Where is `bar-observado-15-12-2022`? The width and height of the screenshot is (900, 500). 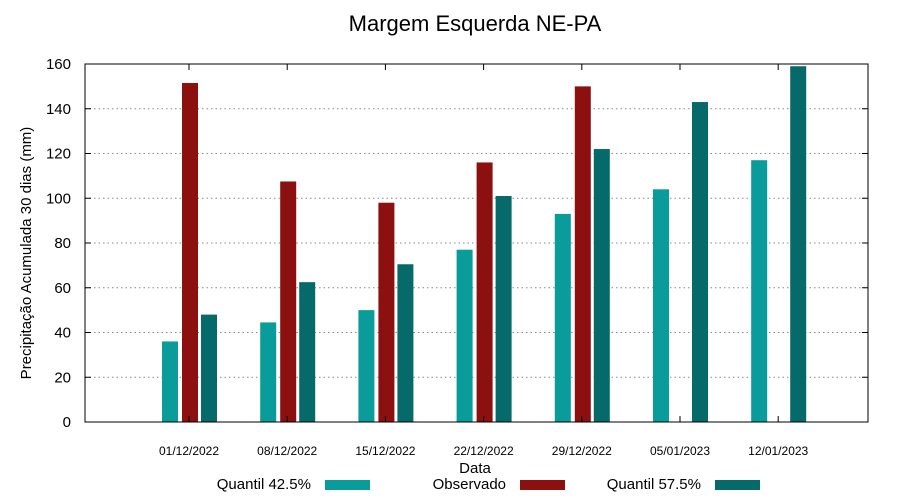
bar-observado-15-12-2022 is located at coordinates (386, 312).